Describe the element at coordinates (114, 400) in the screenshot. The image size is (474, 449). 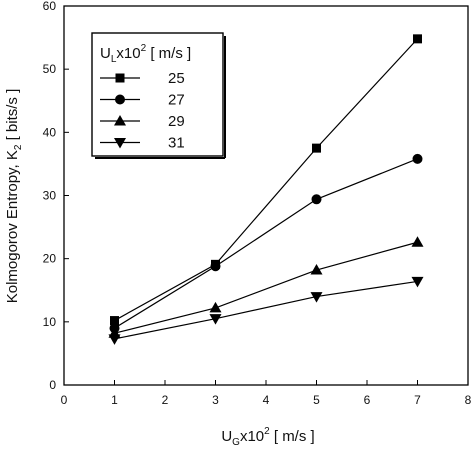
I see `x-tick-label: 1` at that location.